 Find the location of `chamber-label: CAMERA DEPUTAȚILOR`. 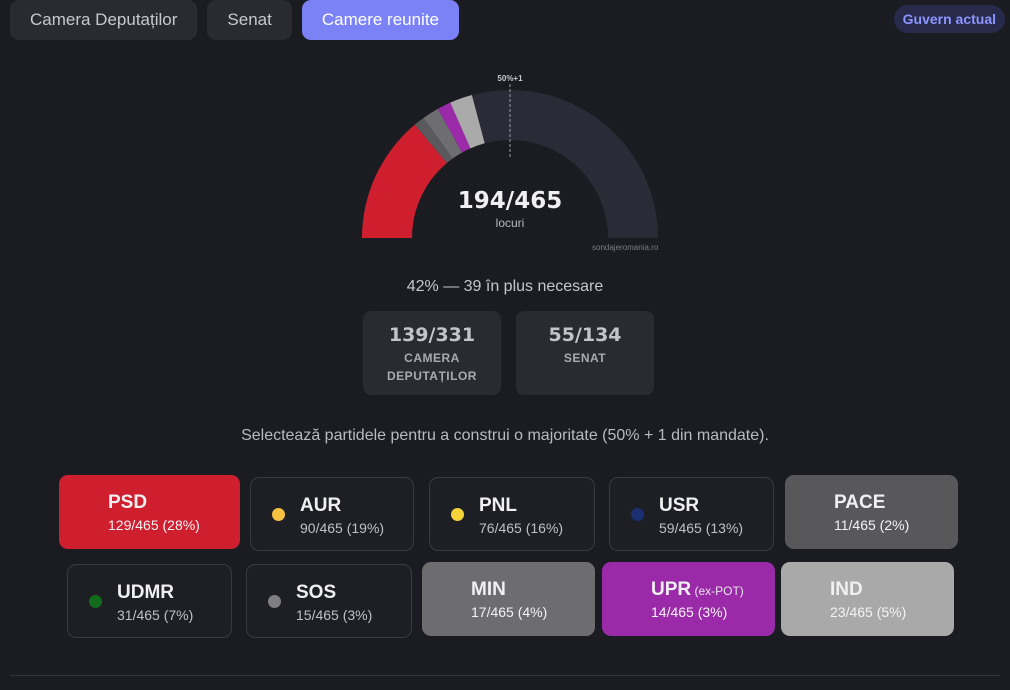

chamber-label: CAMERA DEPUTAȚILOR is located at coordinates (432, 367).